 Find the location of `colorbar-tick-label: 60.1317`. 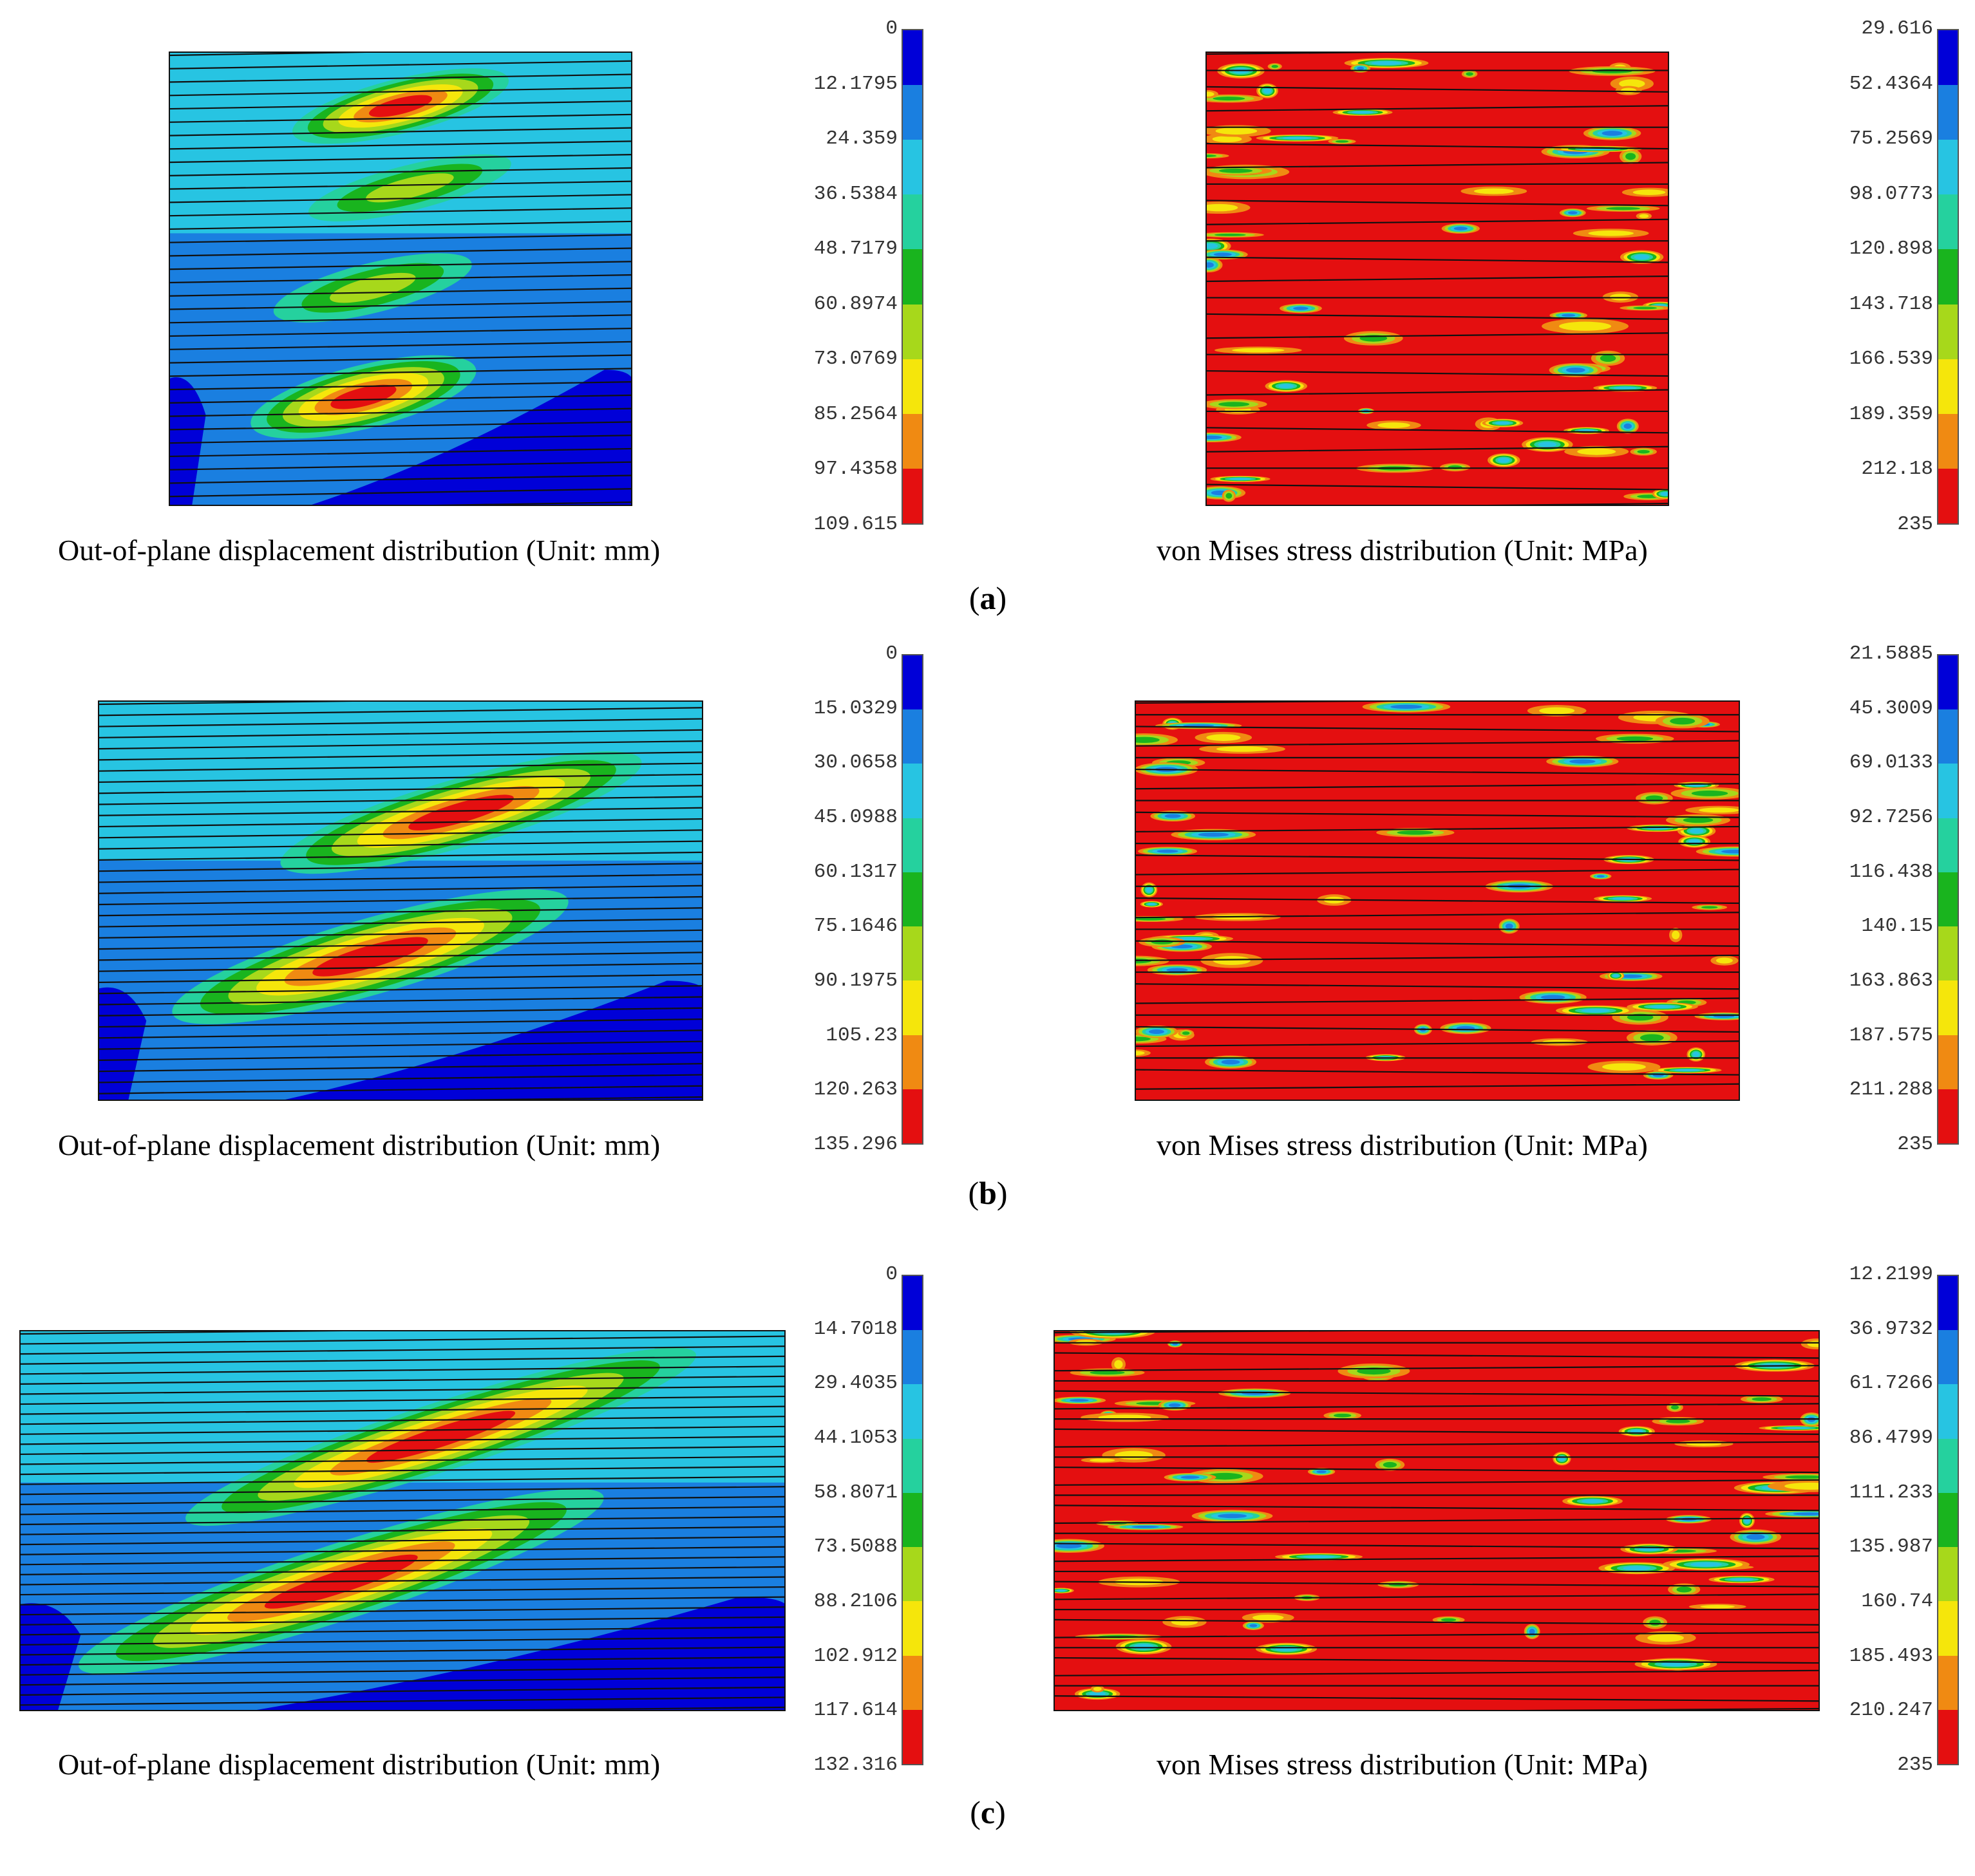

colorbar-tick-label: 60.1317 is located at coordinates (855, 871).